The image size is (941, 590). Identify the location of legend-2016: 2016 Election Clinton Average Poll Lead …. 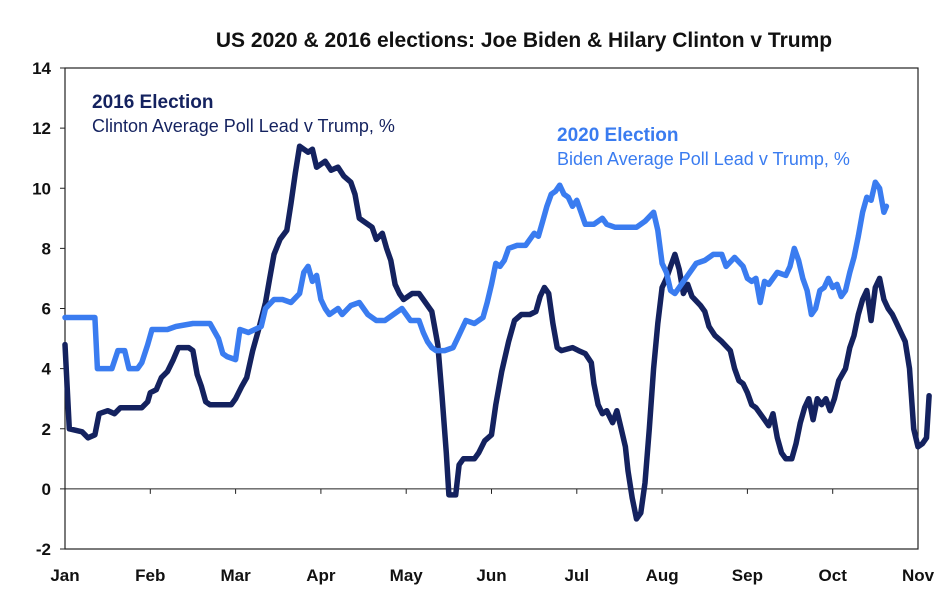
(243, 114).